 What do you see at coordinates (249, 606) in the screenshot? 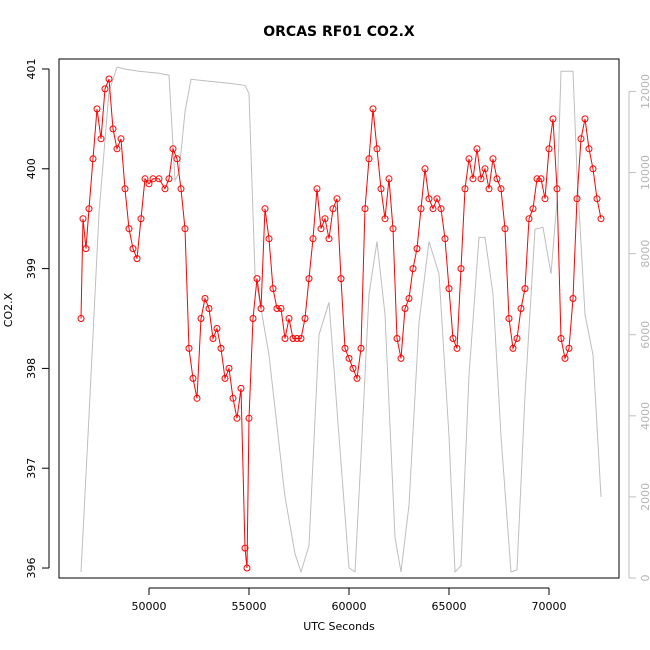
I see `x-tick-label: 55000` at bounding box center [249, 606].